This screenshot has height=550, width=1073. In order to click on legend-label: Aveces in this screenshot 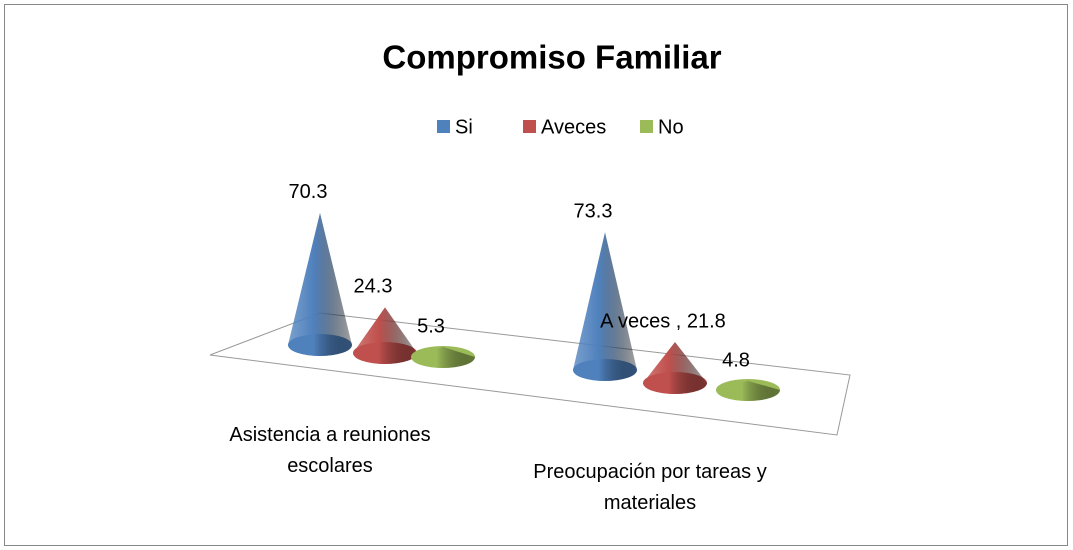, I will do `click(573, 127)`.